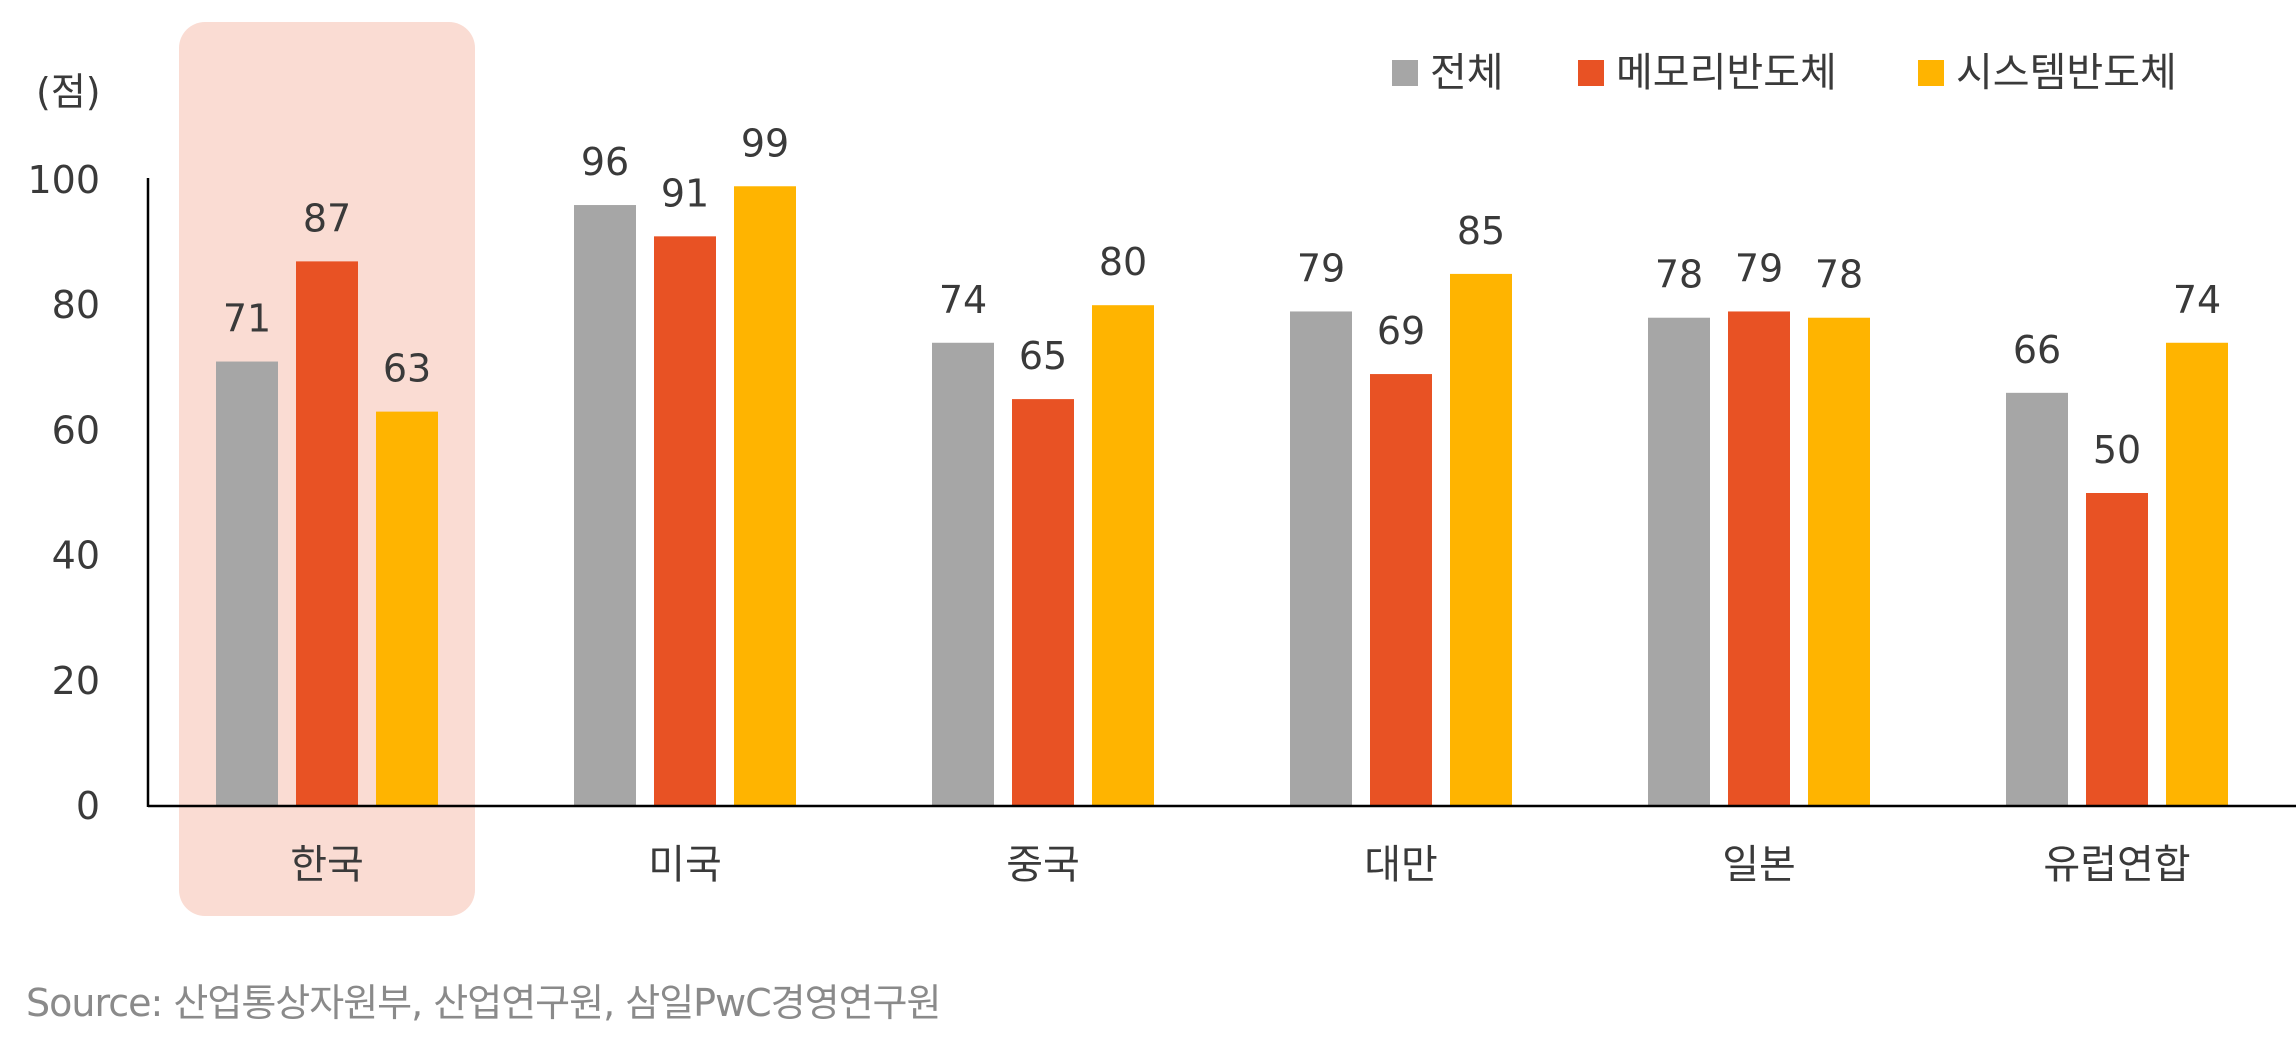 The height and width of the screenshot is (1052, 2296). I want to click on category-label: 유럽연합, so click(2116, 865).